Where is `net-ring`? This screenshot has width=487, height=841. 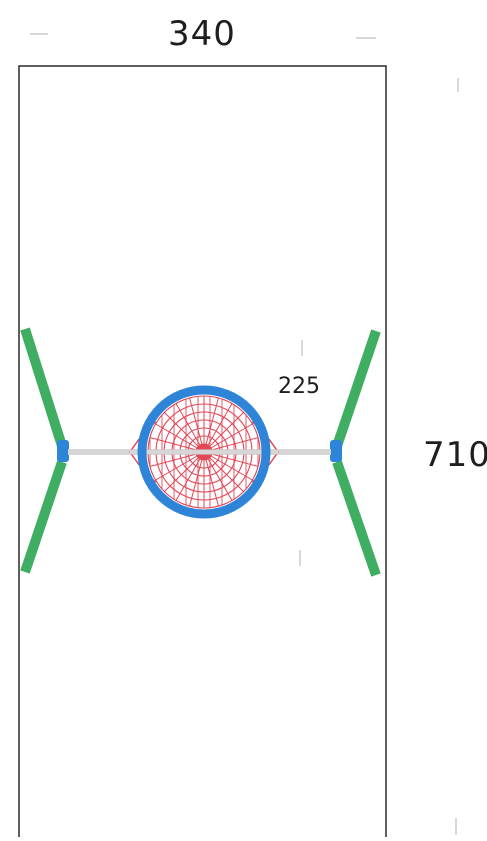 net-ring is located at coordinates (204, 452).